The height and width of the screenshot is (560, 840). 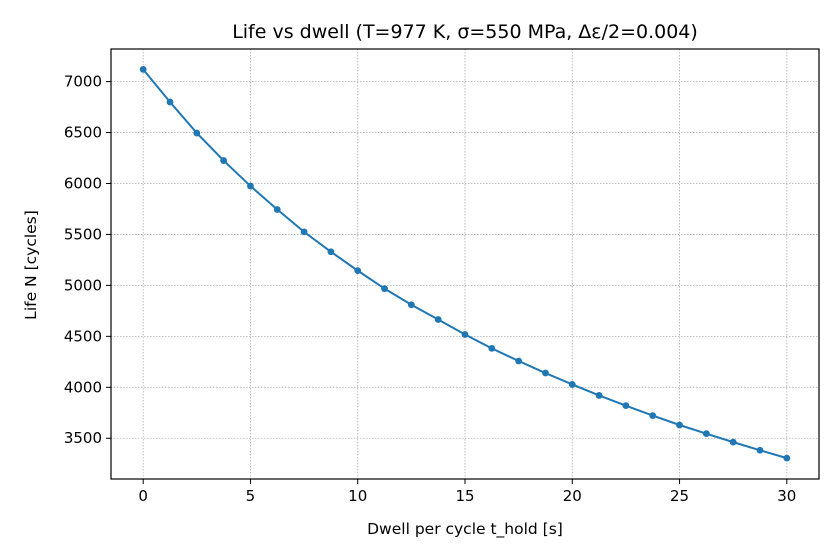 I want to click on x-tick-label: 0, so click(x=143, y=496).